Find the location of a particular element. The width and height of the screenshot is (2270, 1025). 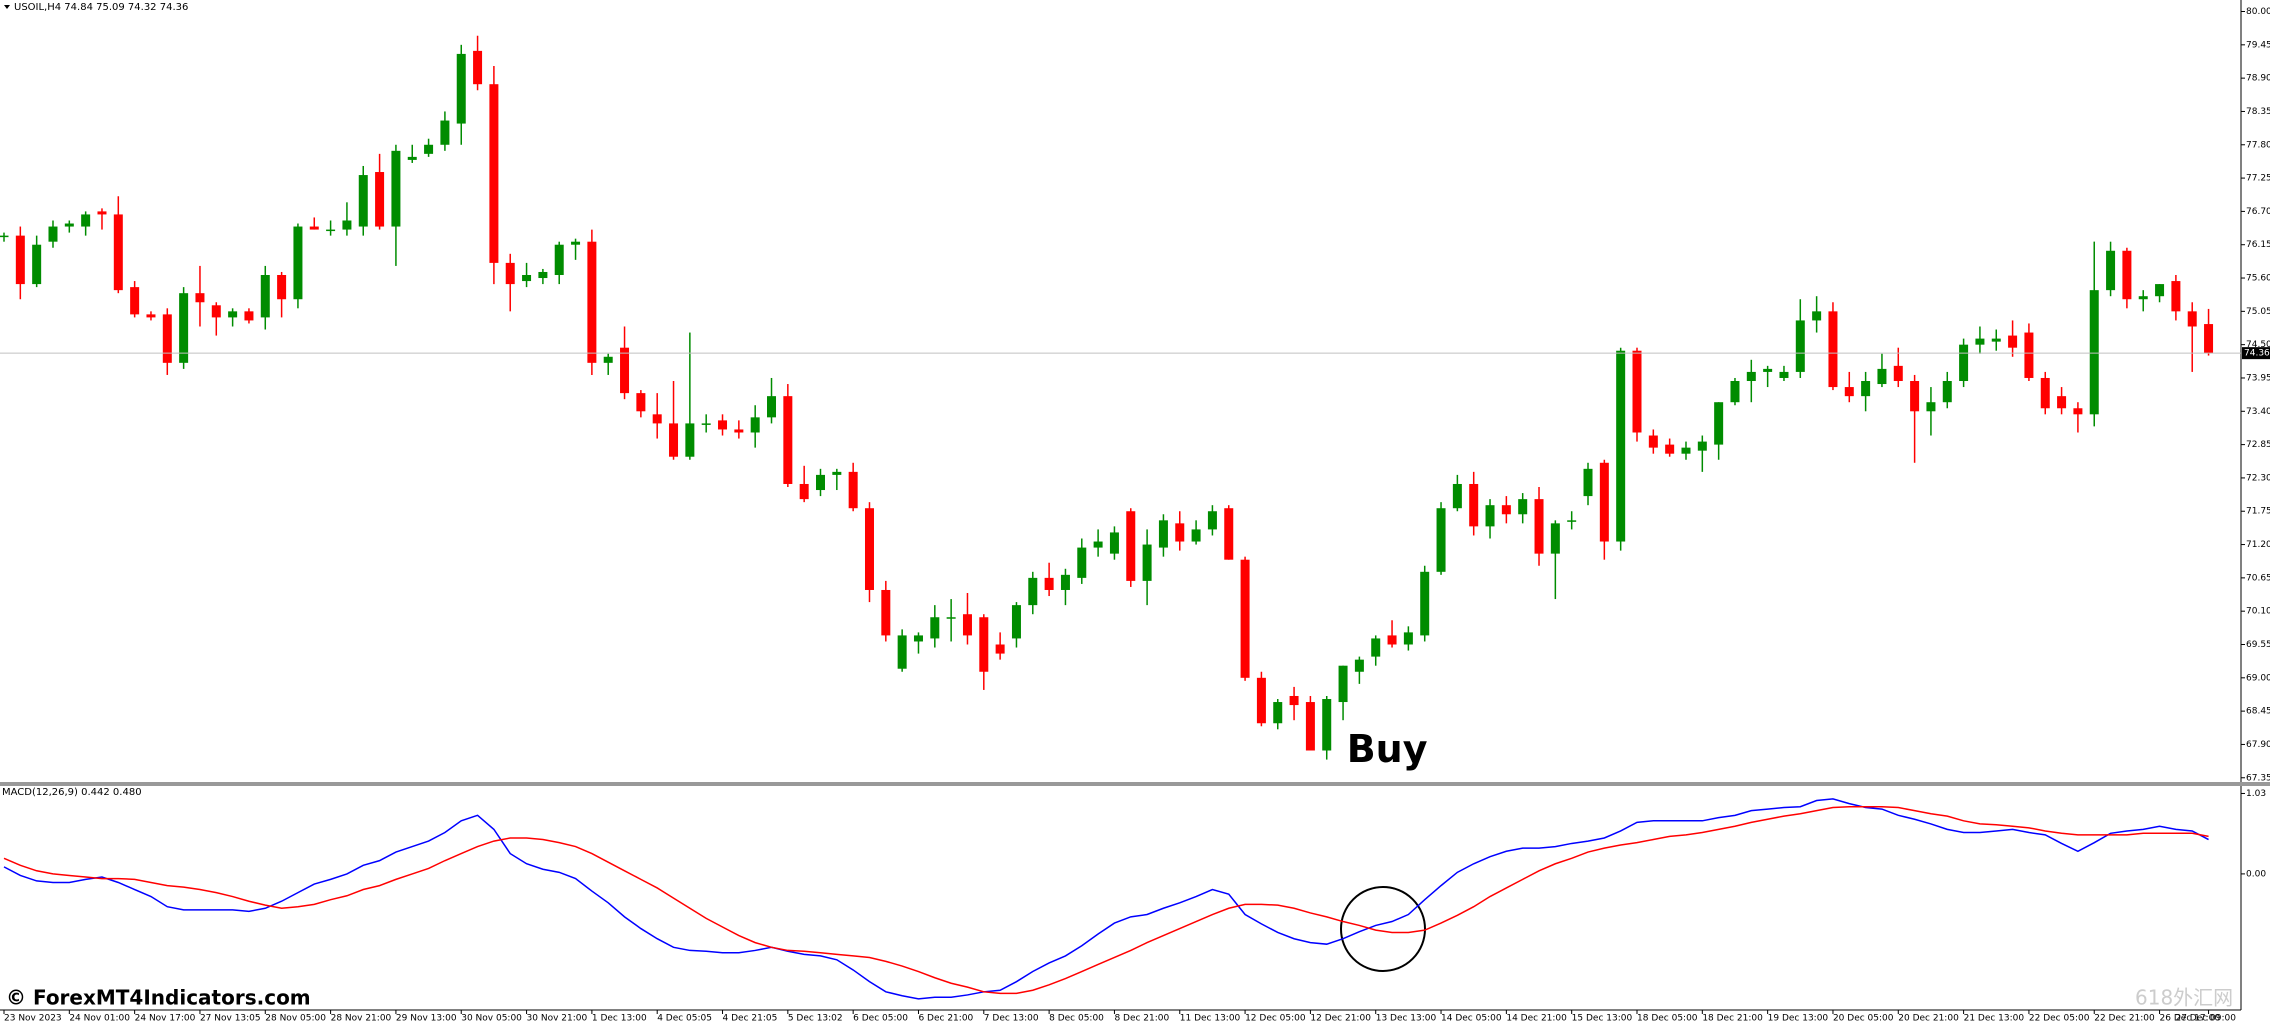

x-tick-label: 1 Dec 13:00 is located at coordinates (619, 1019).